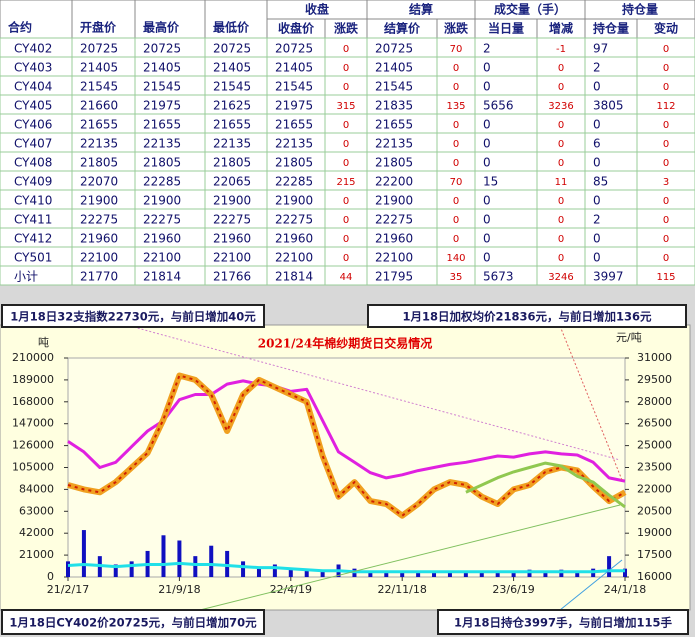 The image size is (695, 637). I want to click on cell-text: 小计, so click(26, 277).